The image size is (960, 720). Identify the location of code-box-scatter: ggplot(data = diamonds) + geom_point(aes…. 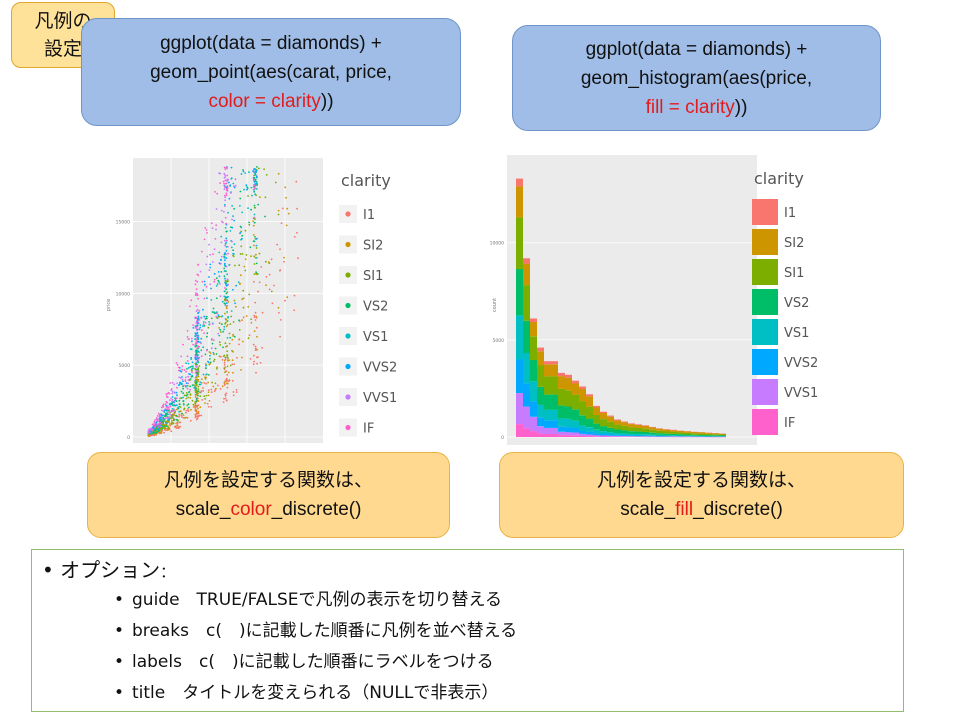
(271, 72).